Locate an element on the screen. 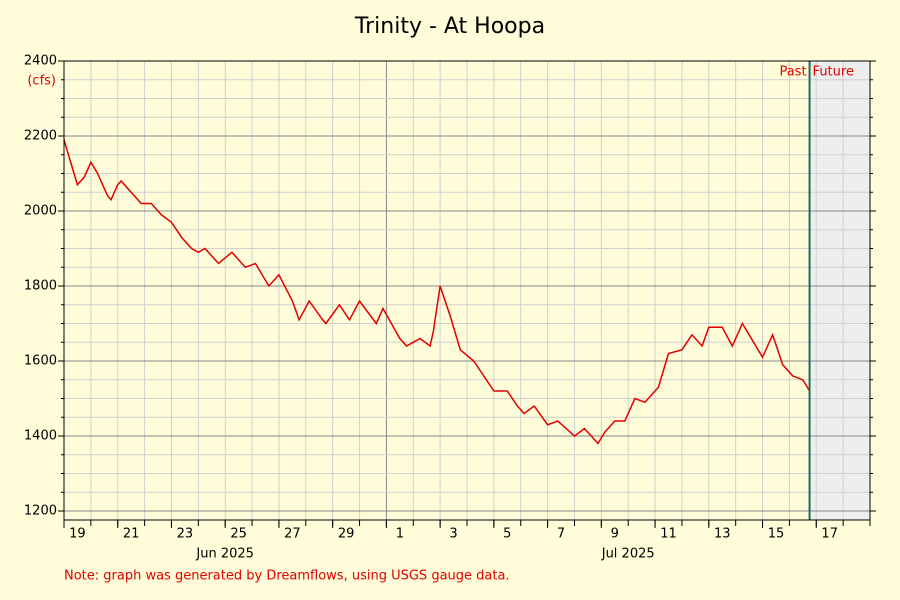  x-tick-label: 15 is located at coordinates (776, 534).